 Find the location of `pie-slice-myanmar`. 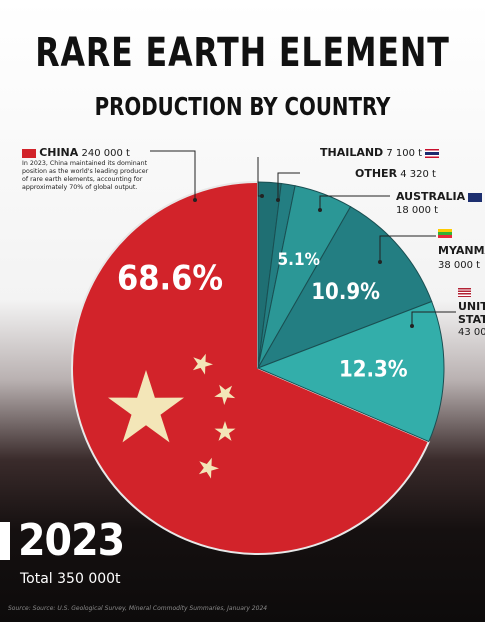

pie-slice-myanmar is located at coordinates (344, 287).